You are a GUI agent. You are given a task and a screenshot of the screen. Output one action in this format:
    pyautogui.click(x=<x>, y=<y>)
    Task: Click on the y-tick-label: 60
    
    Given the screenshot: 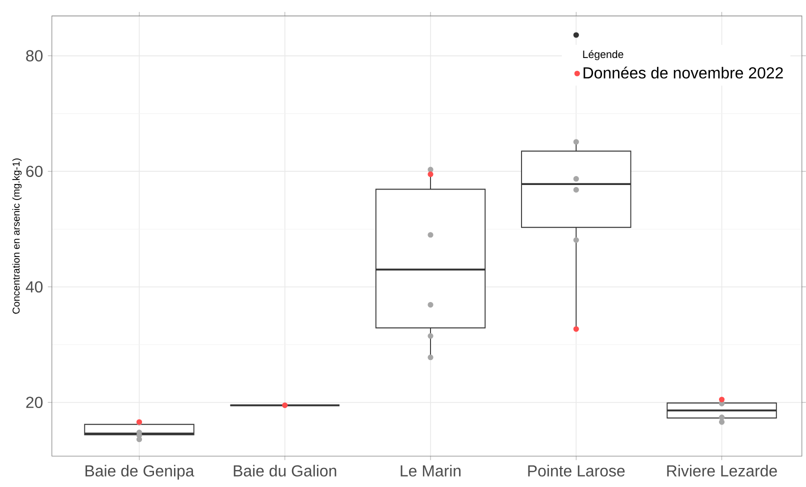 What is the action you would take?
    pyautogui.click(x=34, y=172)
    